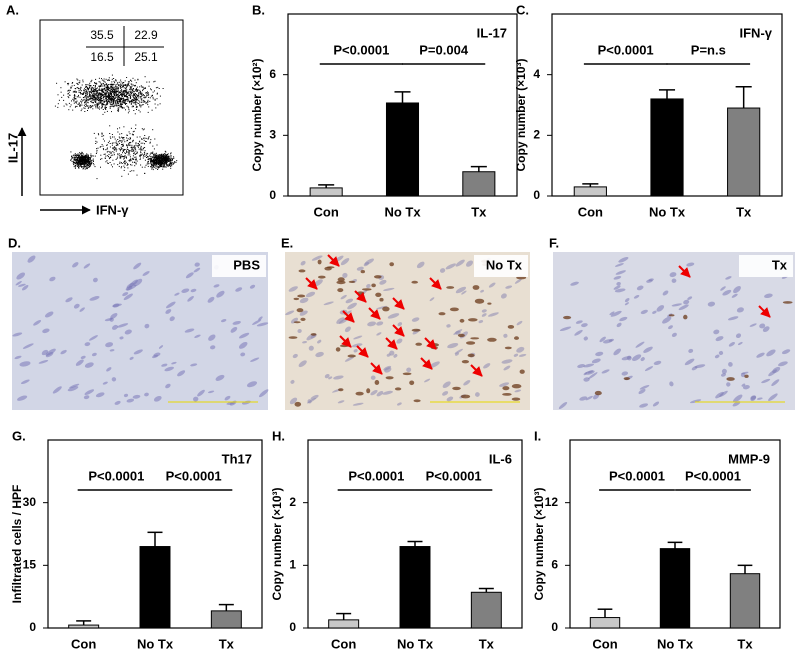 This screenshot has height=654, width=800. I want to click on x-tick-label: Con, so click(326, 211).